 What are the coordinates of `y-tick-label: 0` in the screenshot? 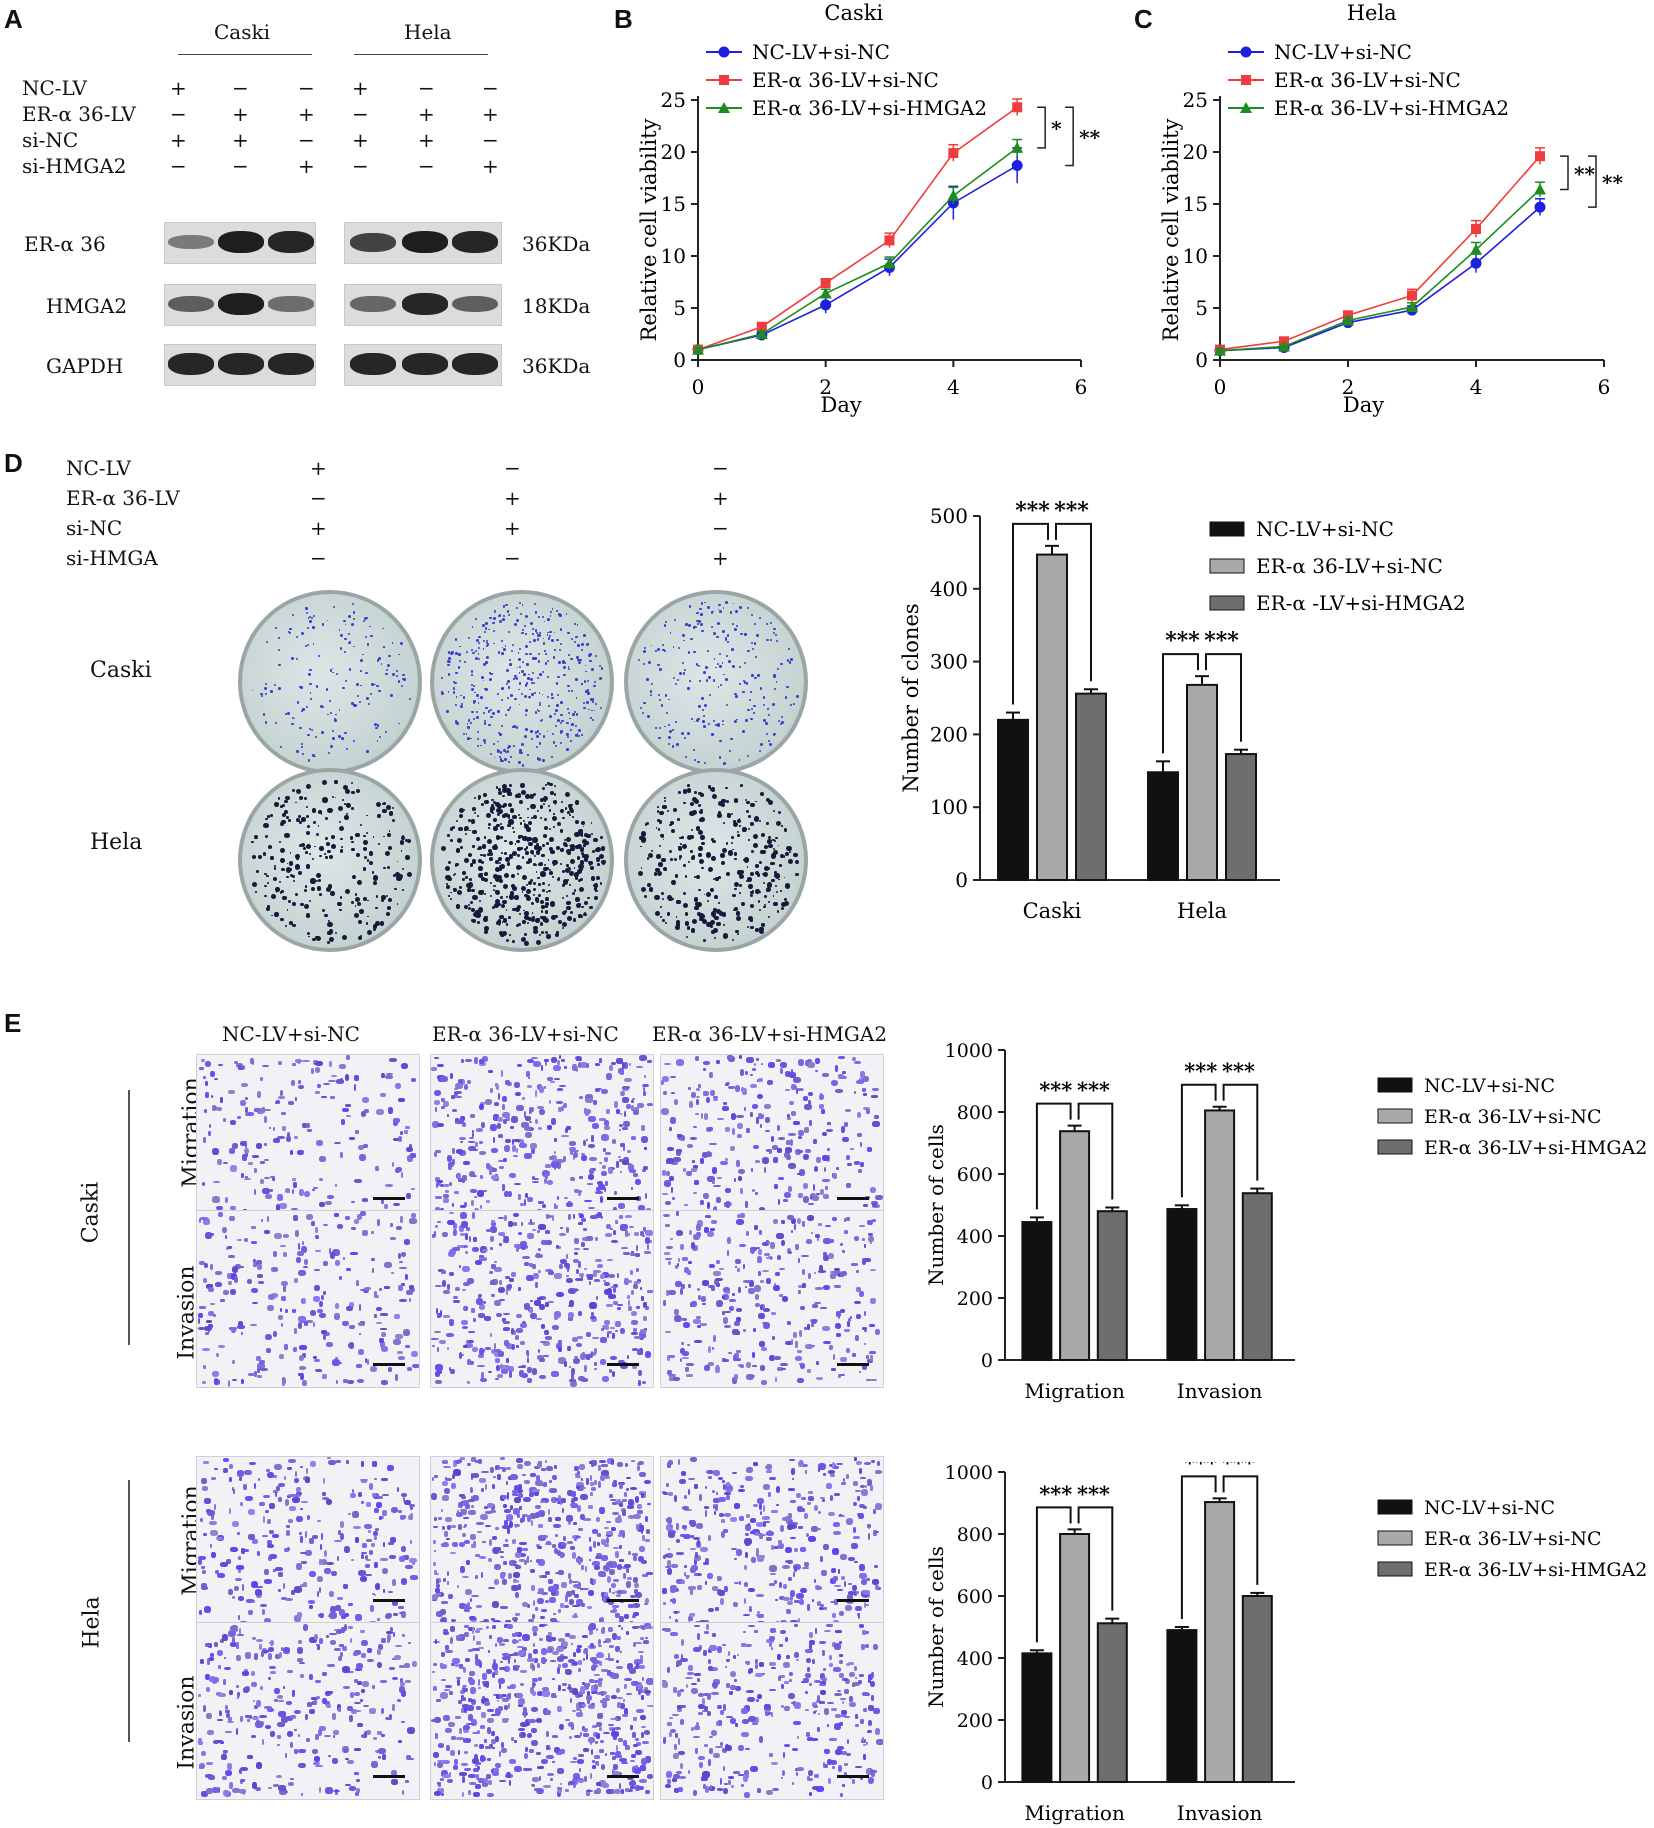 It's located at (679, 360).